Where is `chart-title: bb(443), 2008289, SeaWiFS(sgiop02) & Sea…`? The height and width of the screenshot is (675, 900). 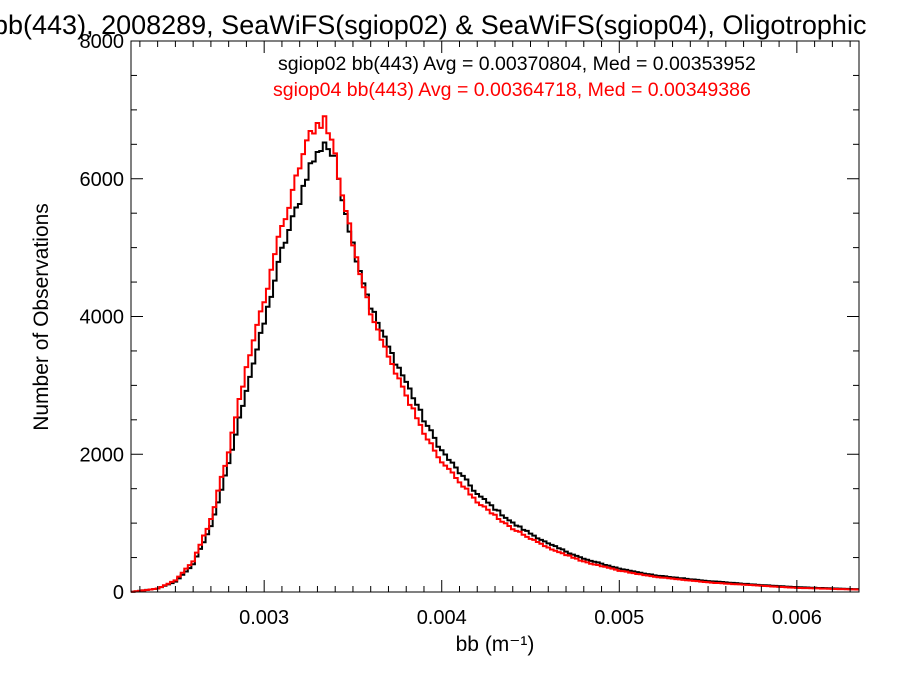 chart-title: bb(443), 2008289, SeaWiFS(sgiop02) & Sea… is located at coordinates (433, 25).